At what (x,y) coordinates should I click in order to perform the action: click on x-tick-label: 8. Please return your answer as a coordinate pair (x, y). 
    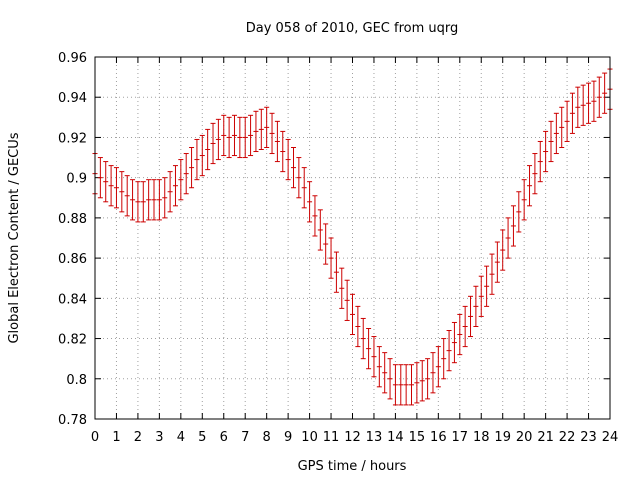
    Looking at the image, I should click on (267, 437).